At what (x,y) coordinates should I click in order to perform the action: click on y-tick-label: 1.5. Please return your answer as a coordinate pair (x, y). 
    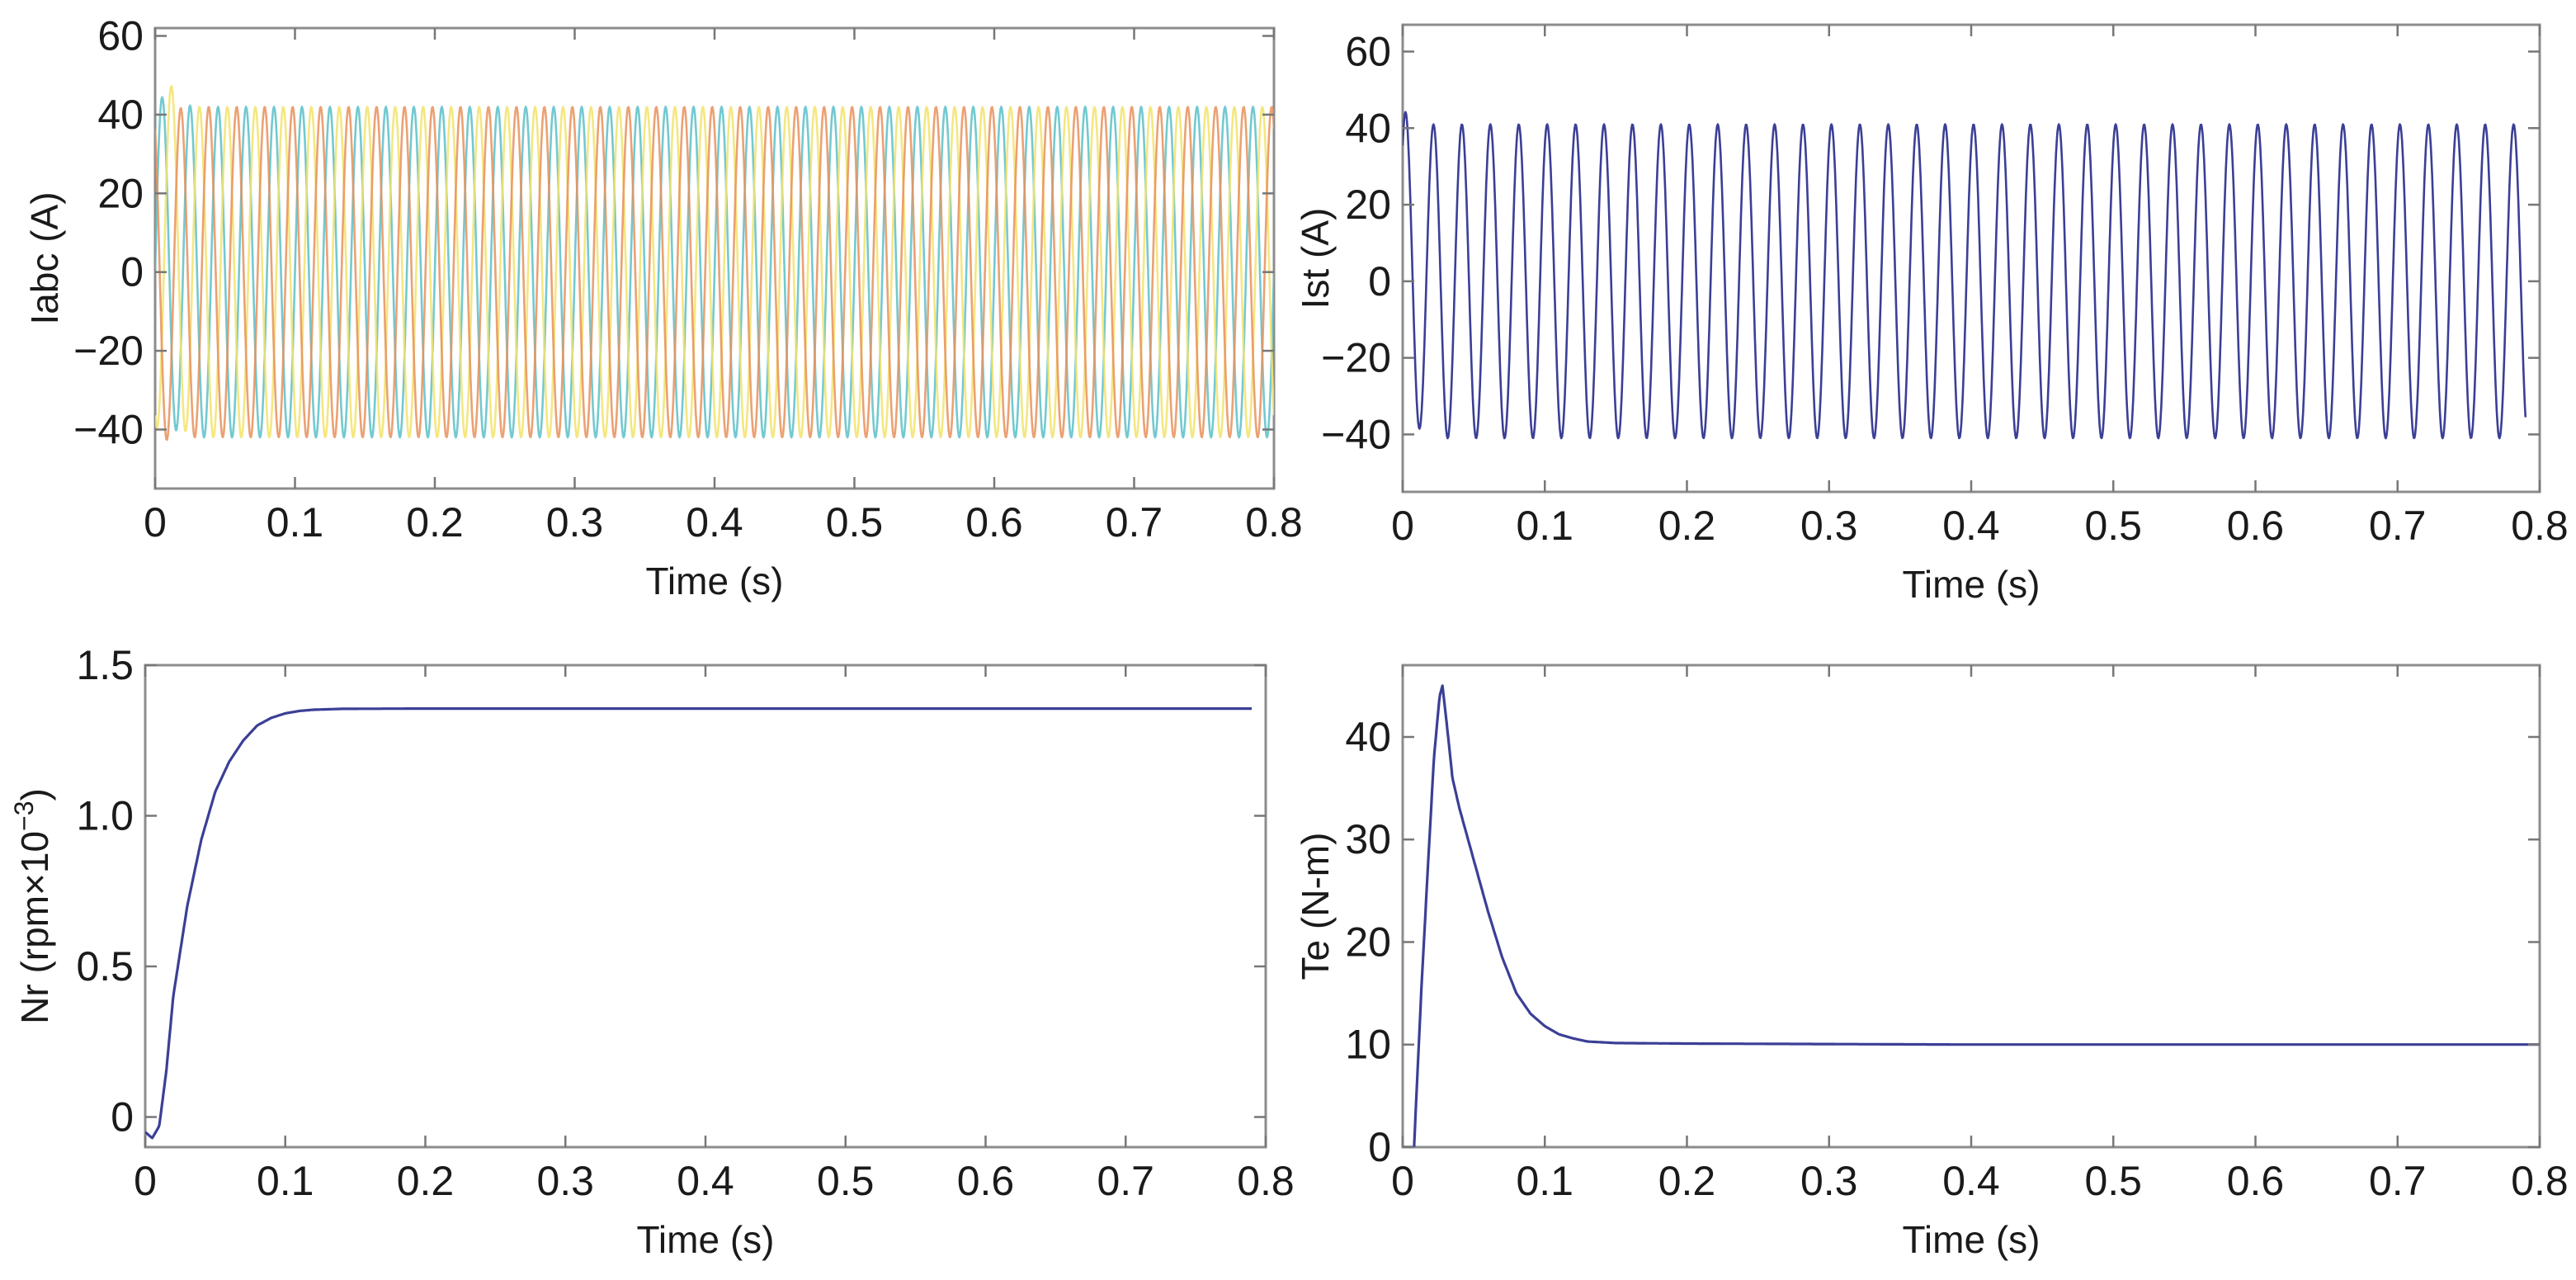
    Looking at the image, I should click on (105, 665).